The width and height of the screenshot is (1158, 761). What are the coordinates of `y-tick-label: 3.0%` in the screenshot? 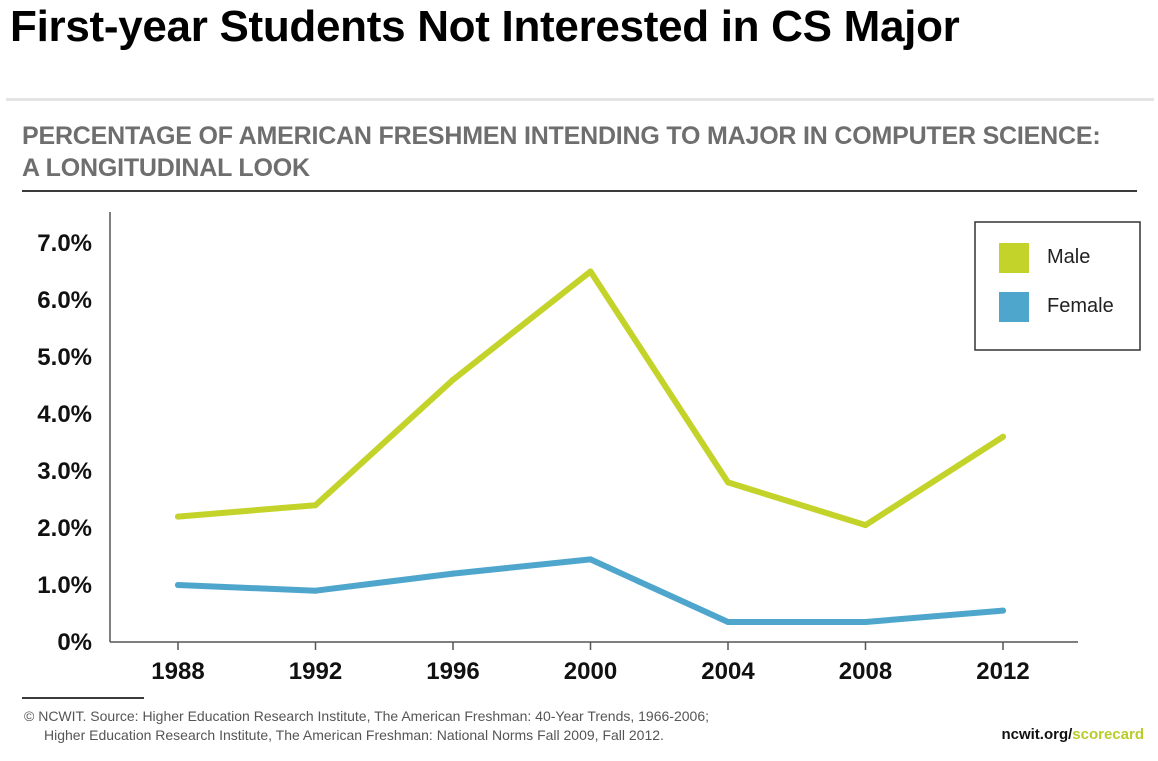 It's located at (64, 471).